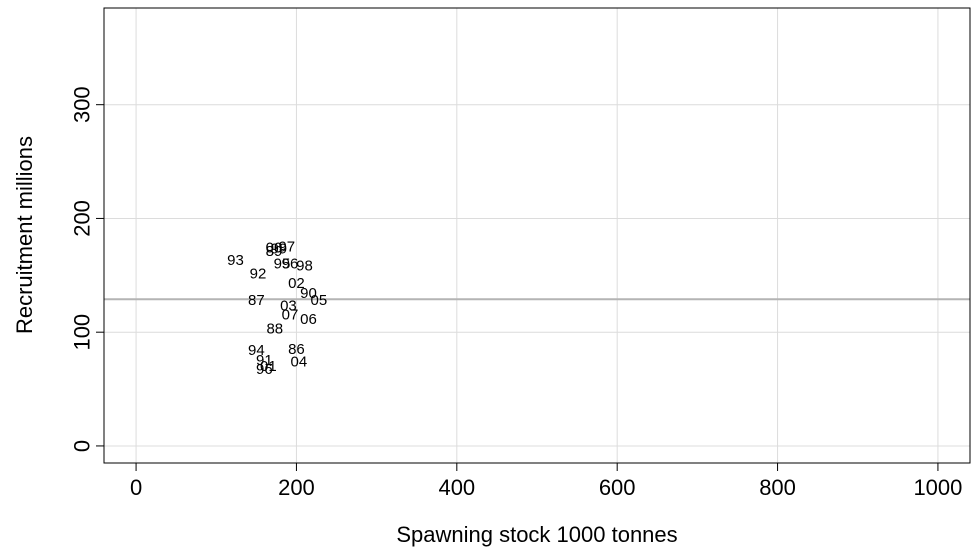  Describe the element at coordinates (274, 251) in the screenshot. I see `data-point-label: 89` at that location.